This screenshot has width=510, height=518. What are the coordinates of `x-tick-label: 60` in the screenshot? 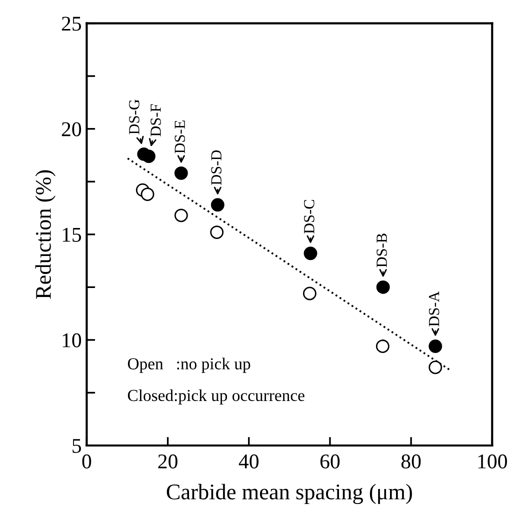 It's located at (330, 461).